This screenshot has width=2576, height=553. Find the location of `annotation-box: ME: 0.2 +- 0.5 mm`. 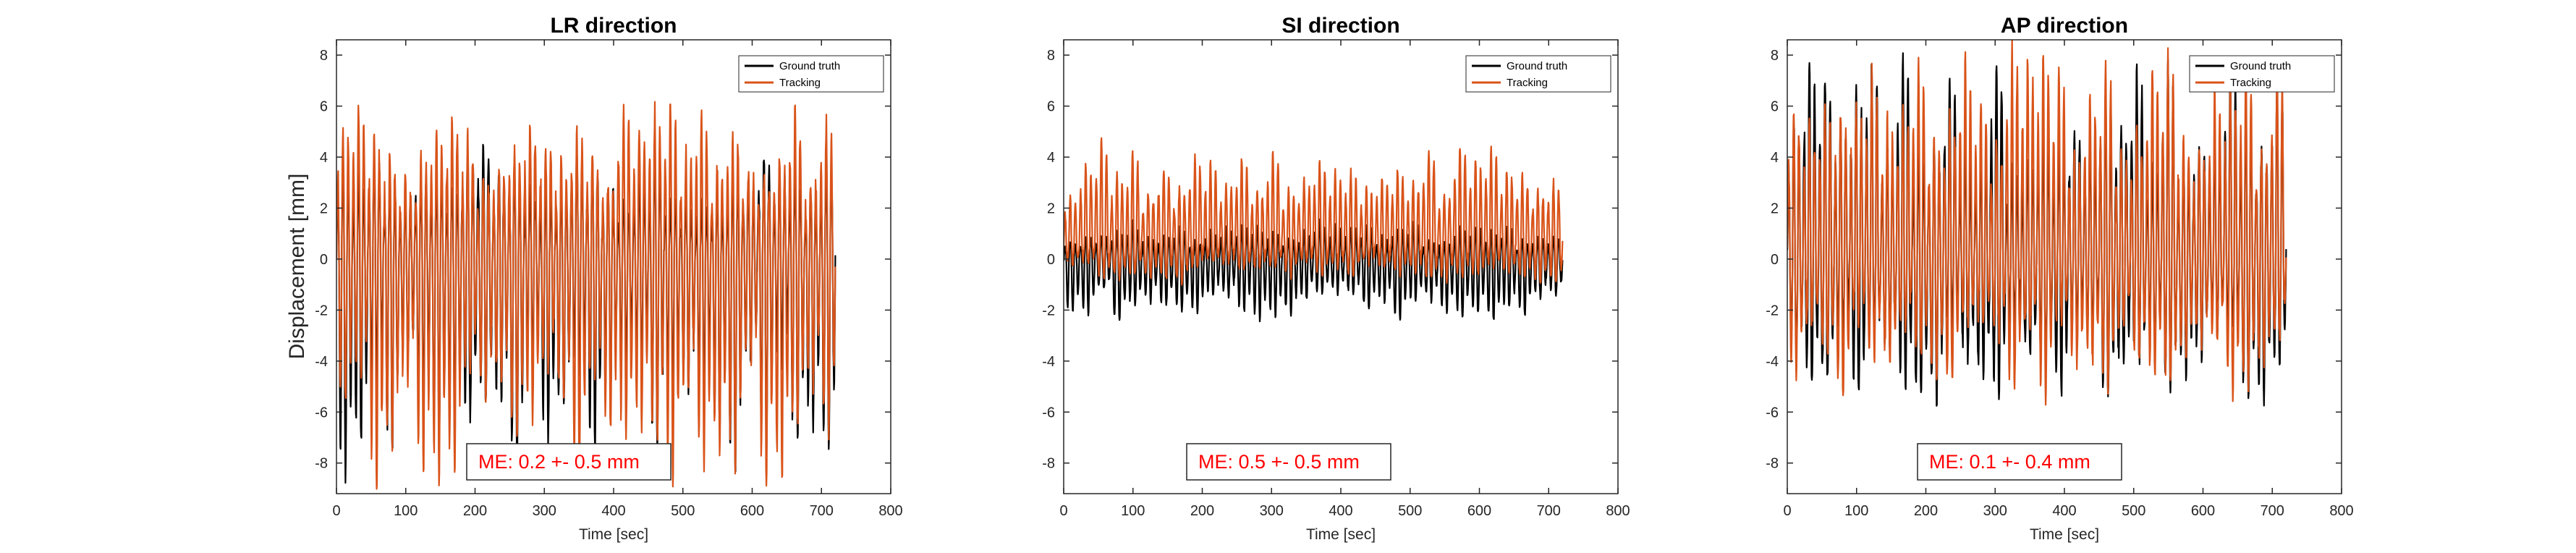

annotation-box: ME: 0.2 +- 0.5 mm is located at coordinates (568, 462).